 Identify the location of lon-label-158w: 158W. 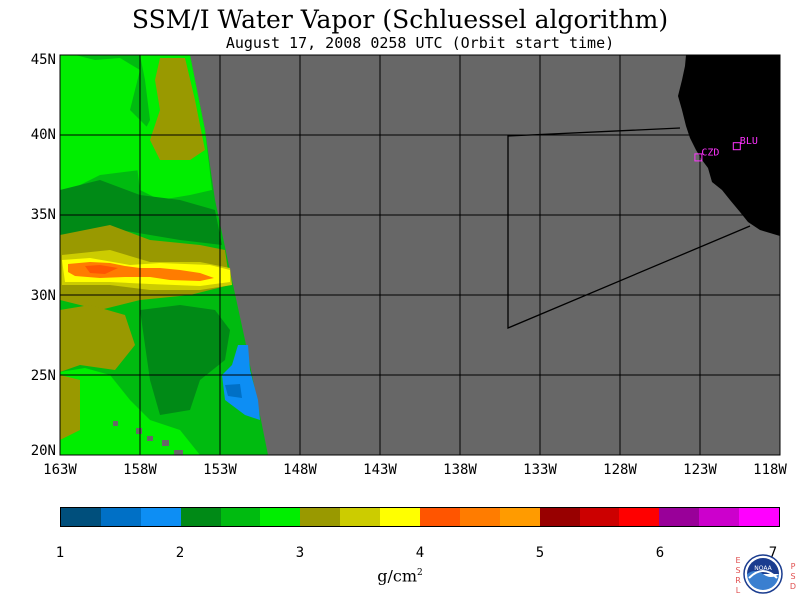
(140, 470).